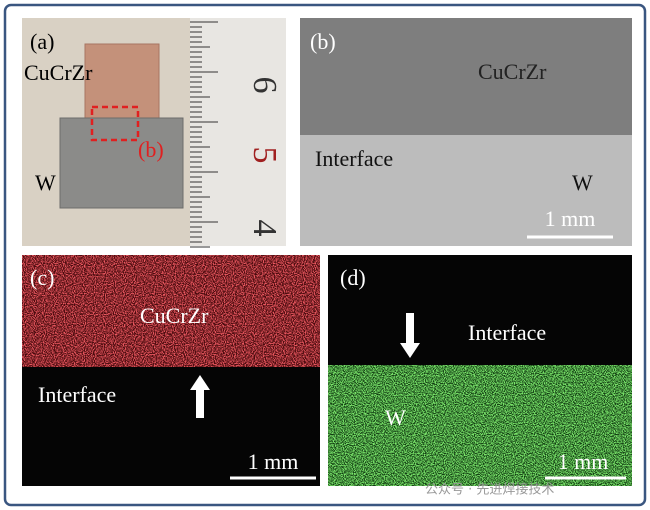 This screenshot has width=650, height=510. What do you see at coordinates (323, 41) in the screenshot?
I see `panel-label: (b)` at bounding box center [323, 41].